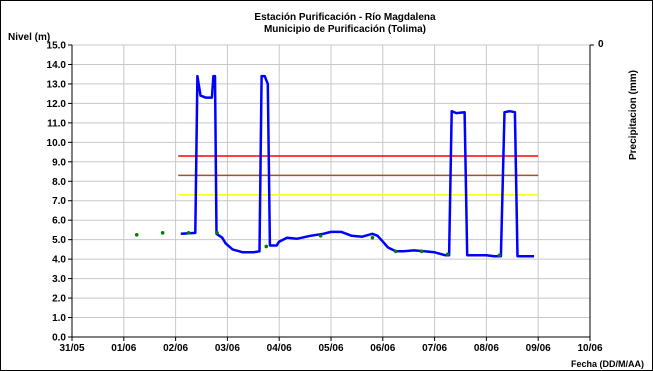 The width and height of the screenshot is (653, 371). Describe the element at coordinates (486, 348) in the screenshot. I see `x-tick-label: 08/06` at that location.